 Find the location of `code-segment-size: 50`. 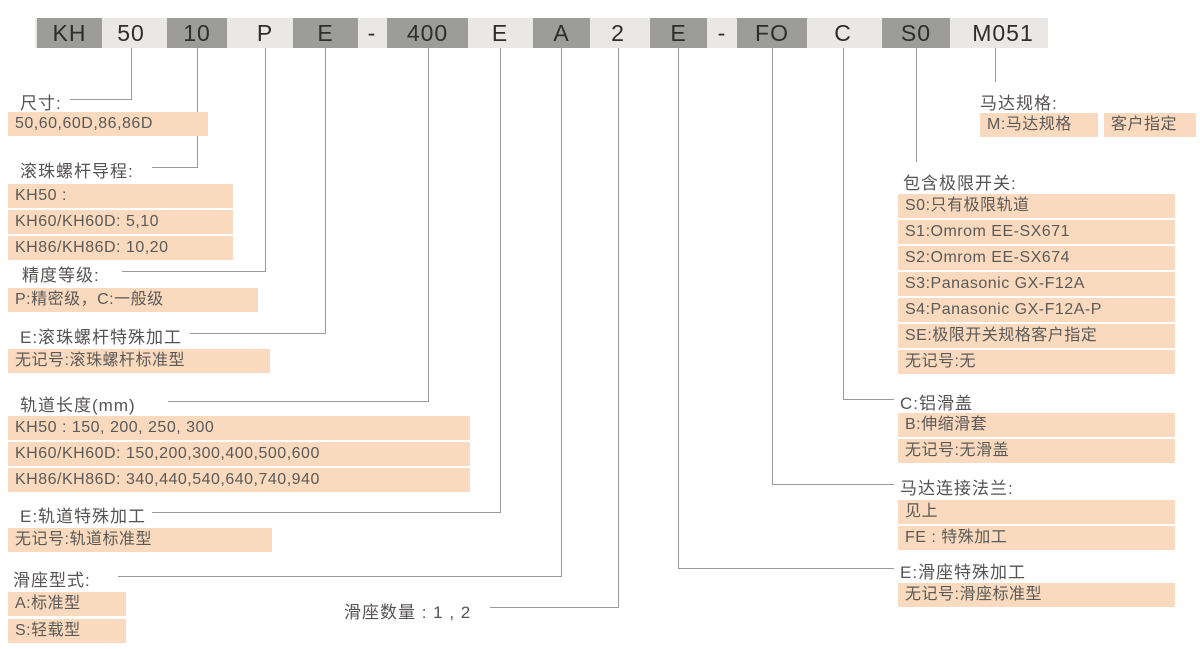

code-segment-size: 50 is located at coordinates (131, 33).